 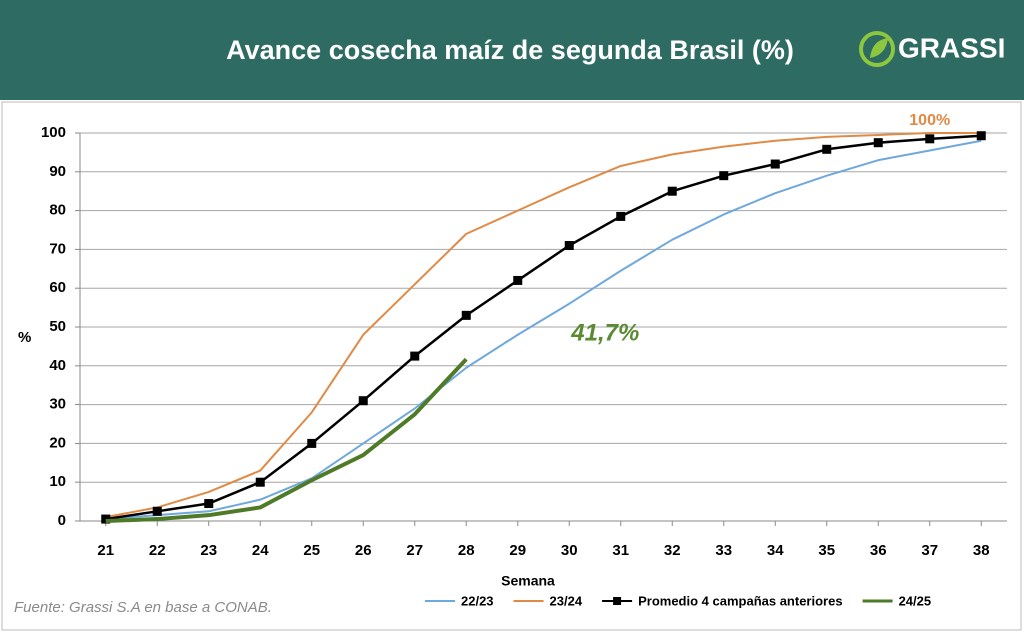 What do you see at coordinates (57, 326) in the screenshot?
I see `y-tick-label: 50` at bounding box center [57, 326].